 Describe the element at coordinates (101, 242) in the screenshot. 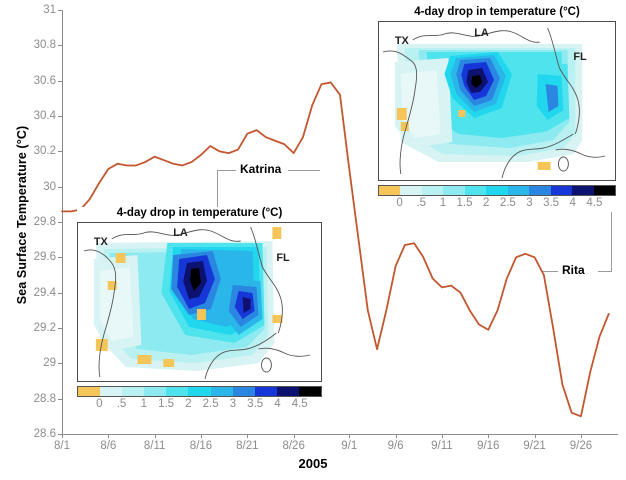

I see `katrina-label-tx: TX` at that location.